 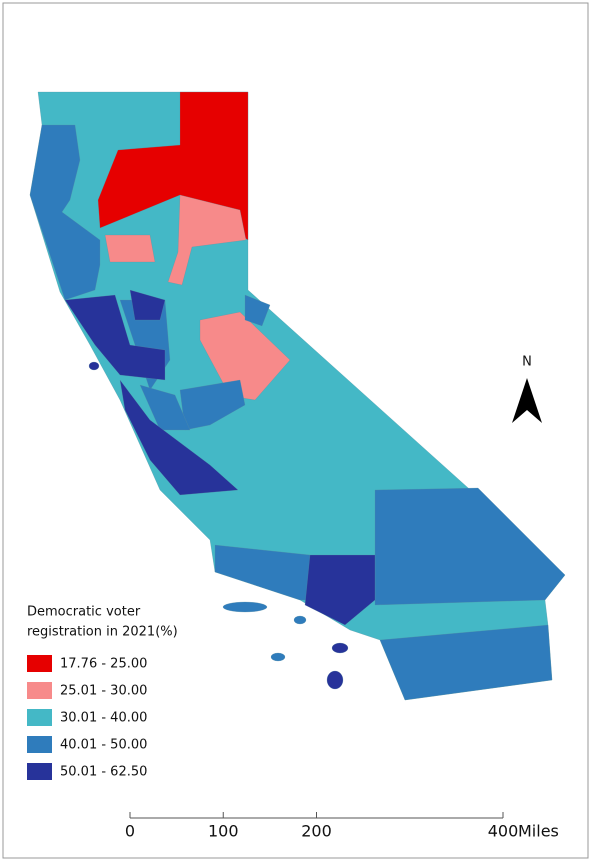 What do you see at coordinates (527, 362) in the screenshot?
I see `north-label: N` at bounding box center [527, 362].